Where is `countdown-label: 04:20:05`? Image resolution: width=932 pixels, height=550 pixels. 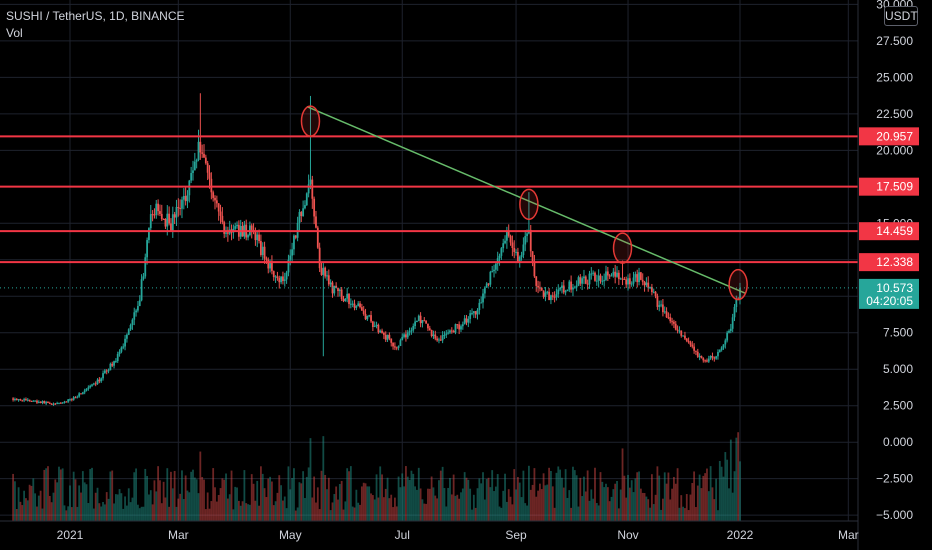
countdown-label: 04:20:05 is located at coordinates (889, 301).